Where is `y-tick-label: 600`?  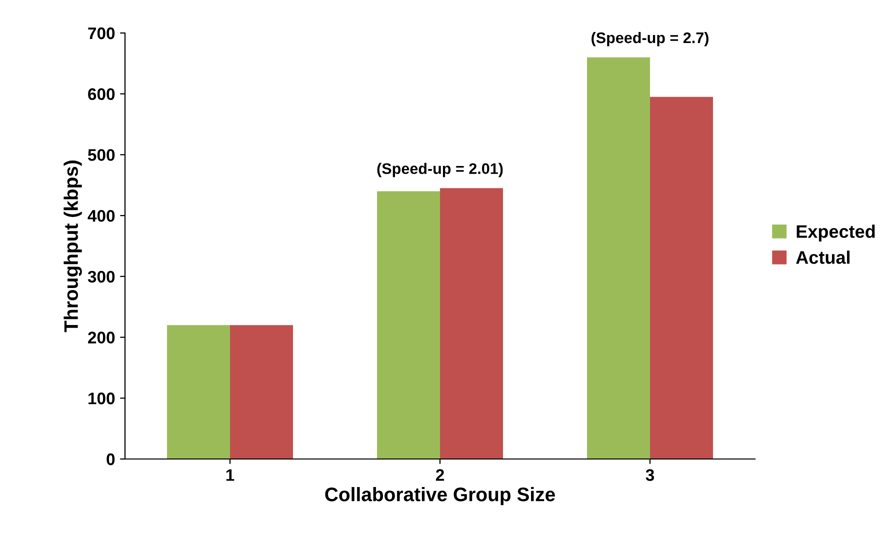
y-tick-label: 600 is located at coordinates (101, 94).